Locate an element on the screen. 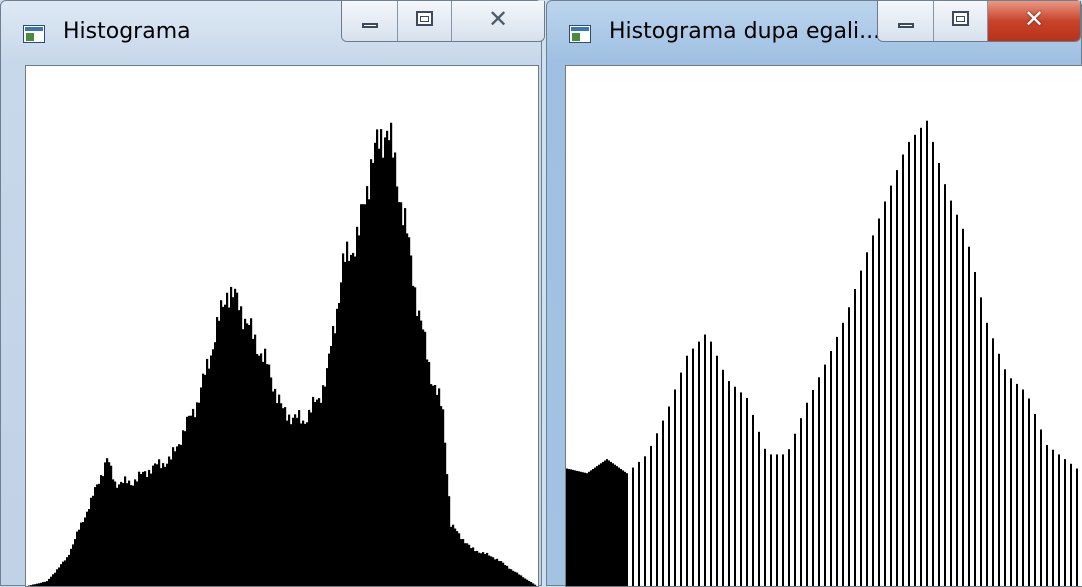  title-bar: Histograma ✕ is located at coordinates (273, 30).